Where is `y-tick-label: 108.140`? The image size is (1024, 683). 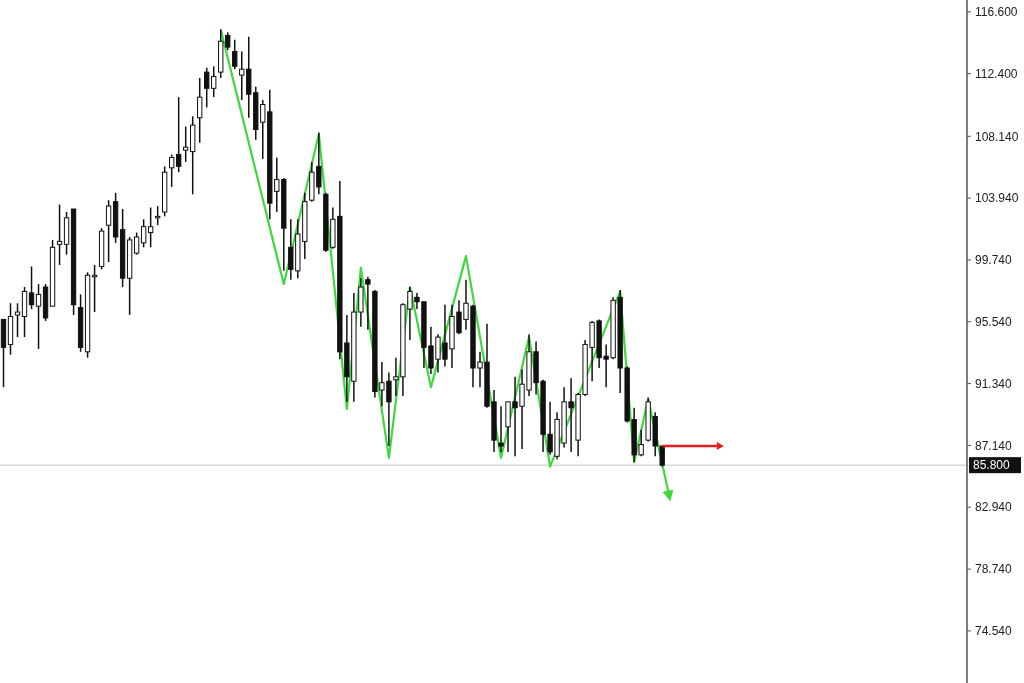 y-tick-label: 108.140 is located at coordinates (997, 136).